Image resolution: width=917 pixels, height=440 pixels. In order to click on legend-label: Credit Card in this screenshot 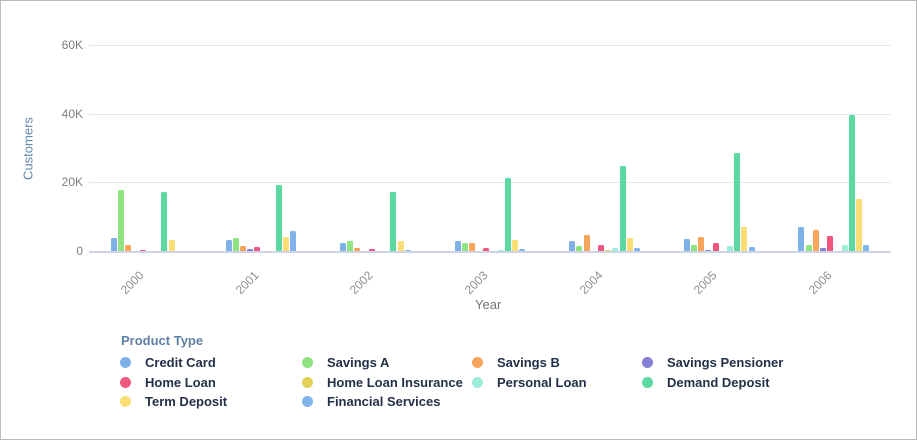, I will do `click(180, 362)`.